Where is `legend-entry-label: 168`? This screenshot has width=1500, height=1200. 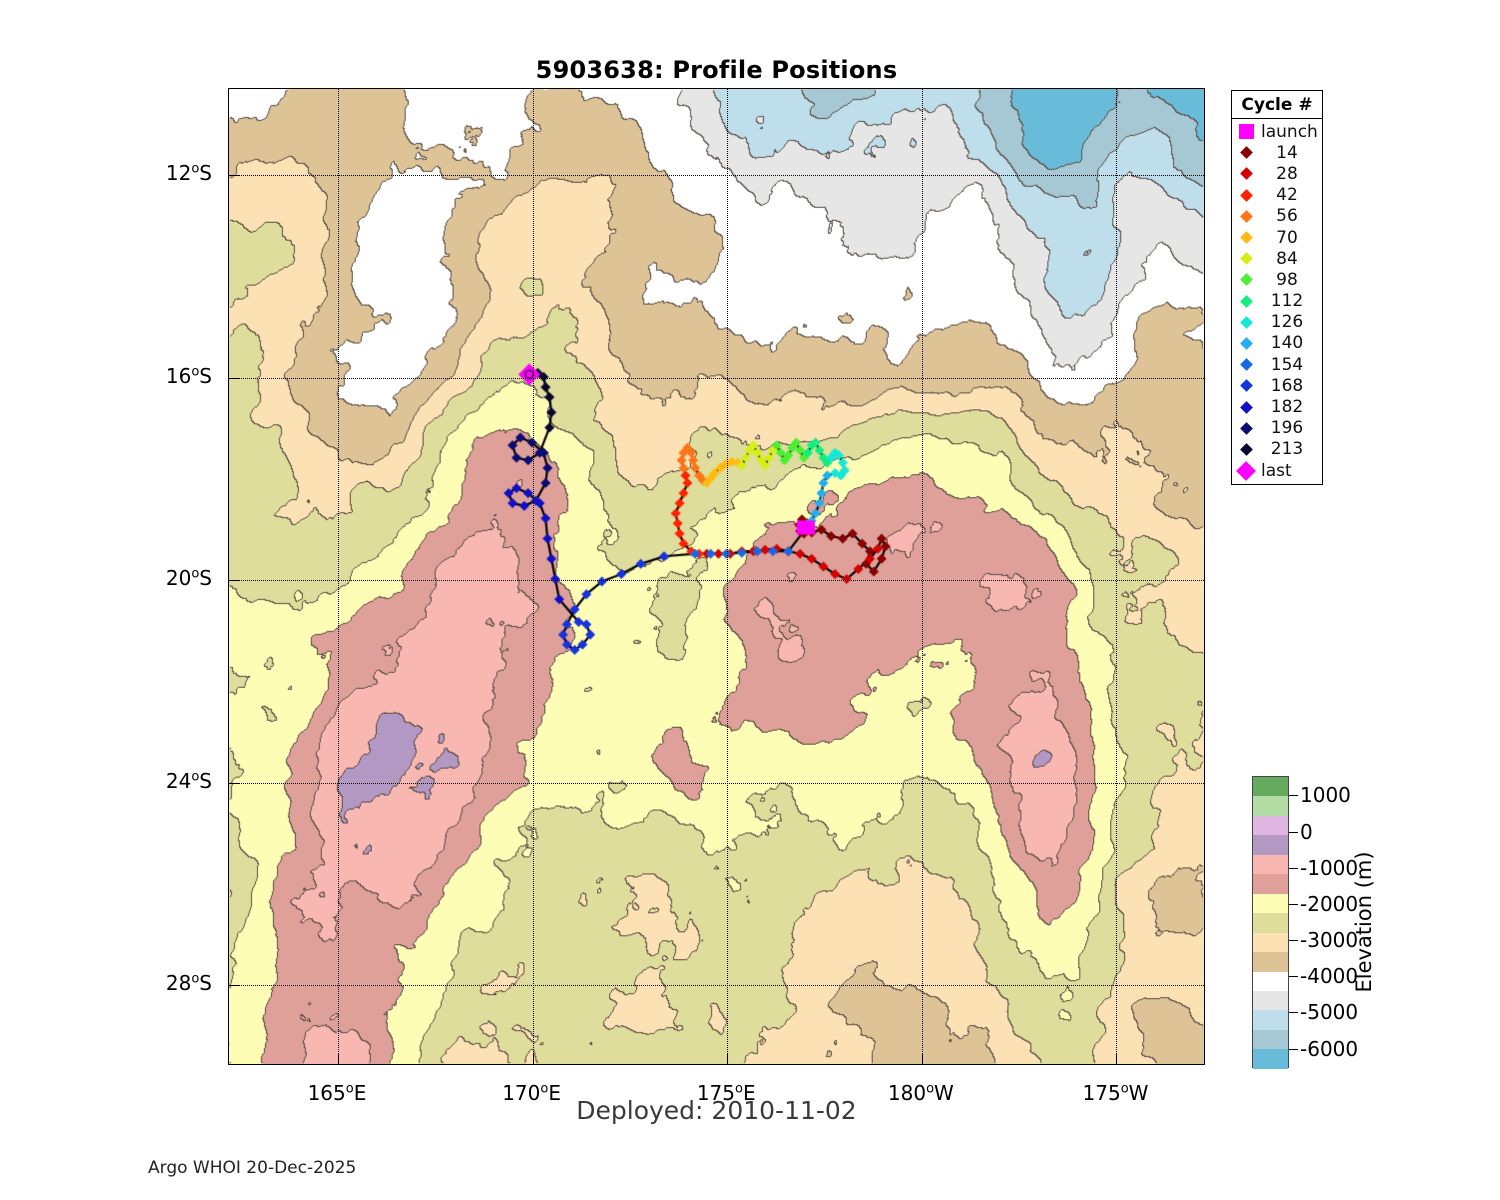 legend-entry-label: 168 is located at coordinates (1287, 385).